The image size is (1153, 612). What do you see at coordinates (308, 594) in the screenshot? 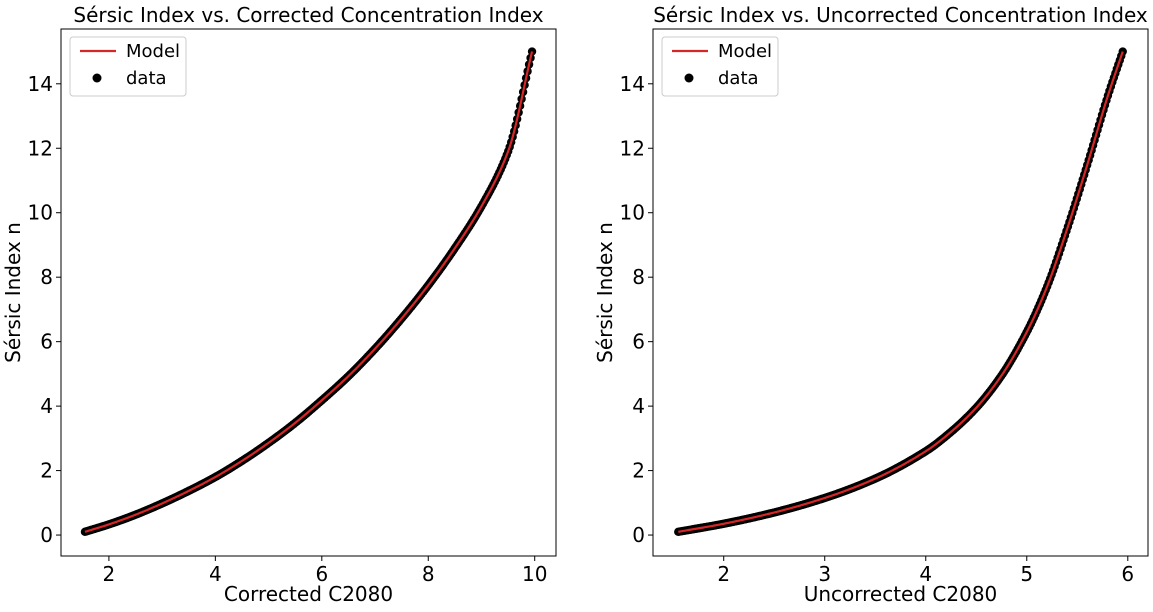
I see `x-axis-label: Corrected C2080` at bounding box center [308, 594].